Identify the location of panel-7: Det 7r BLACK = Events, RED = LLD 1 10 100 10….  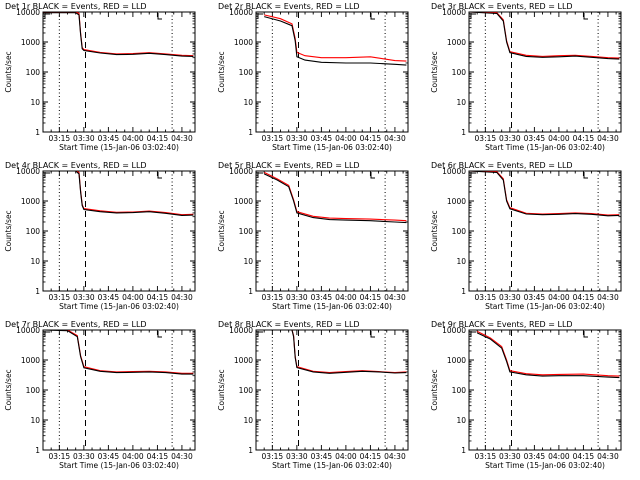
(100, 395).